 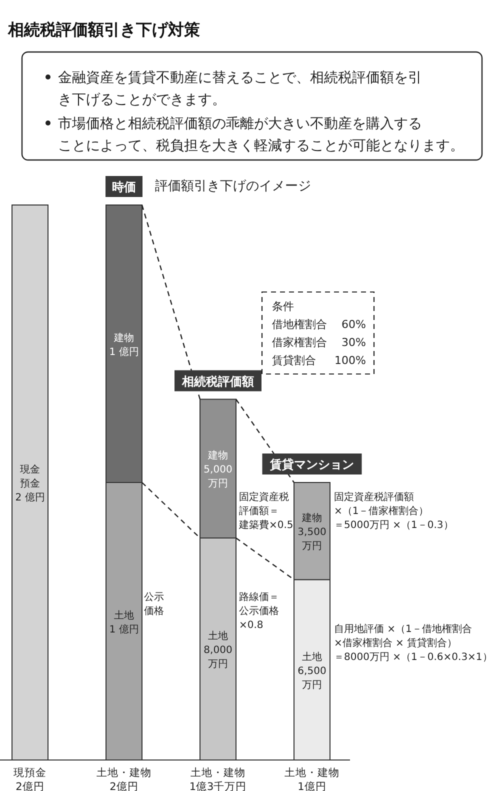 I want to click on data-label: 建物5,000万円, so click(x=218, y=470).